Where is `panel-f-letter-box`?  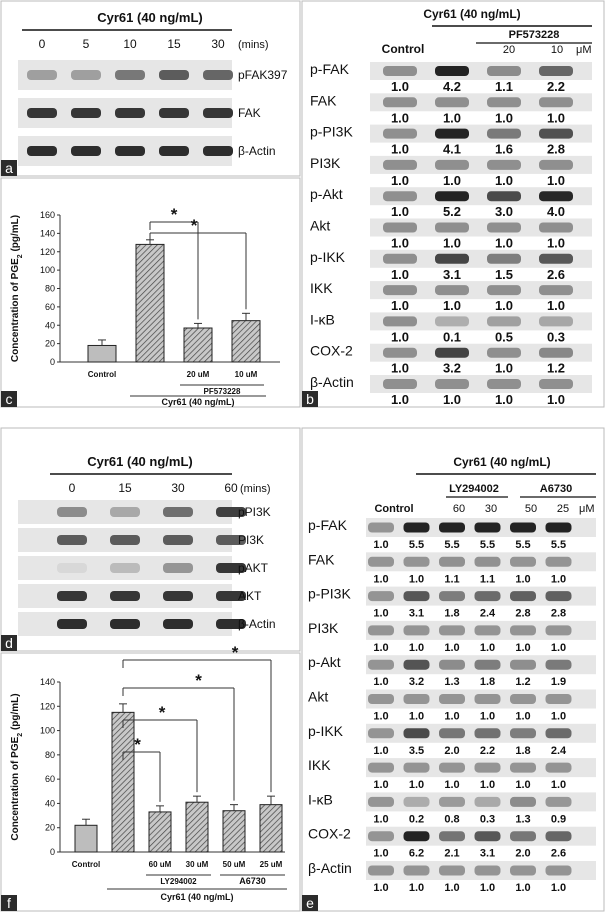 panel-f-letter-box is located at coordinates (9, 903).